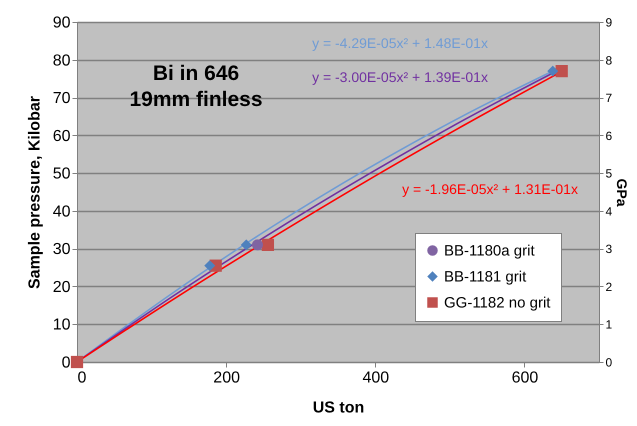  I want to click on y-tick-label: 90, so click(61, 23).